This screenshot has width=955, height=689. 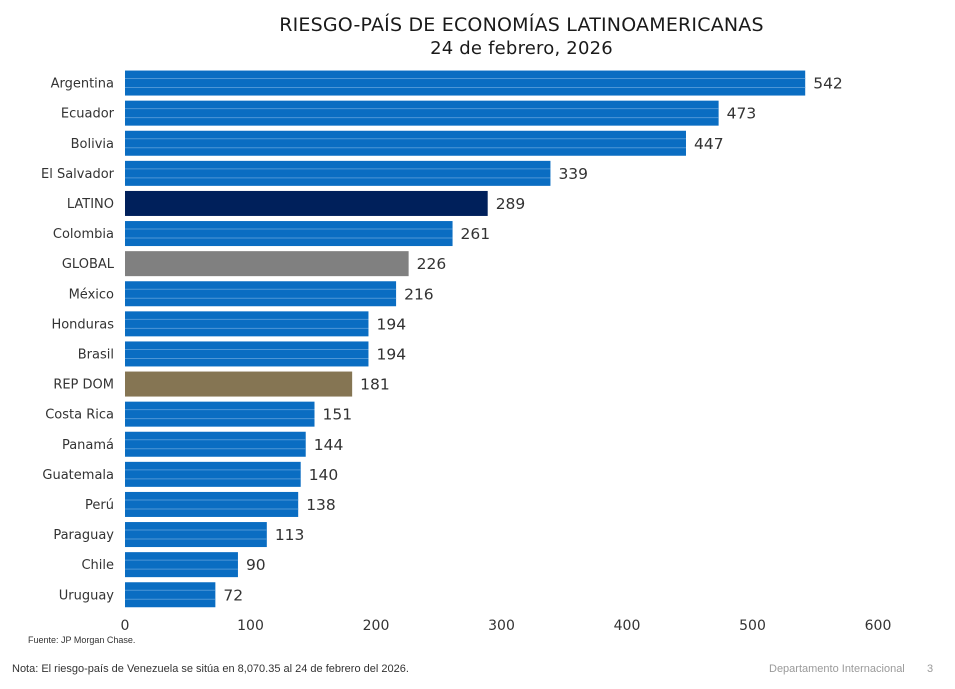 What do you see at coordinates (125, 626) in the screenshot?
I see `x-tick-label: 0` at bounding box center [125, 626].